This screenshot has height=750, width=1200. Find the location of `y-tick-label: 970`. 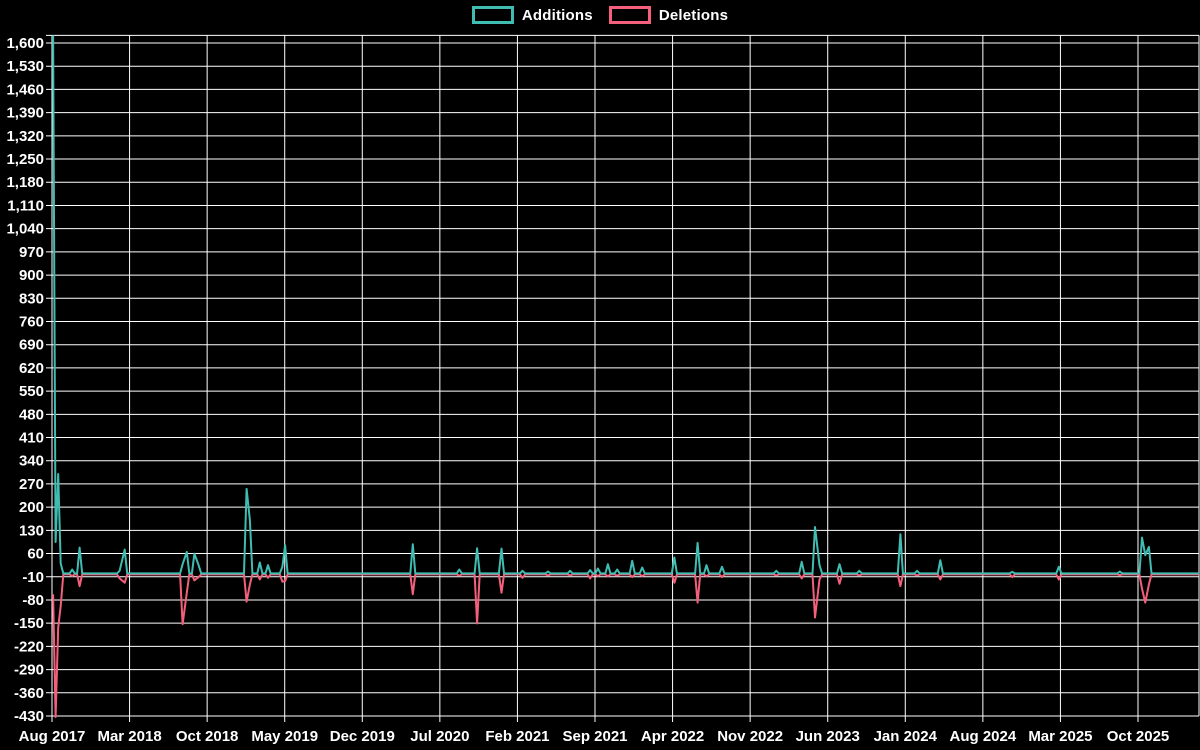

y-tick-label: 970 is located at coordinates (31, 252).